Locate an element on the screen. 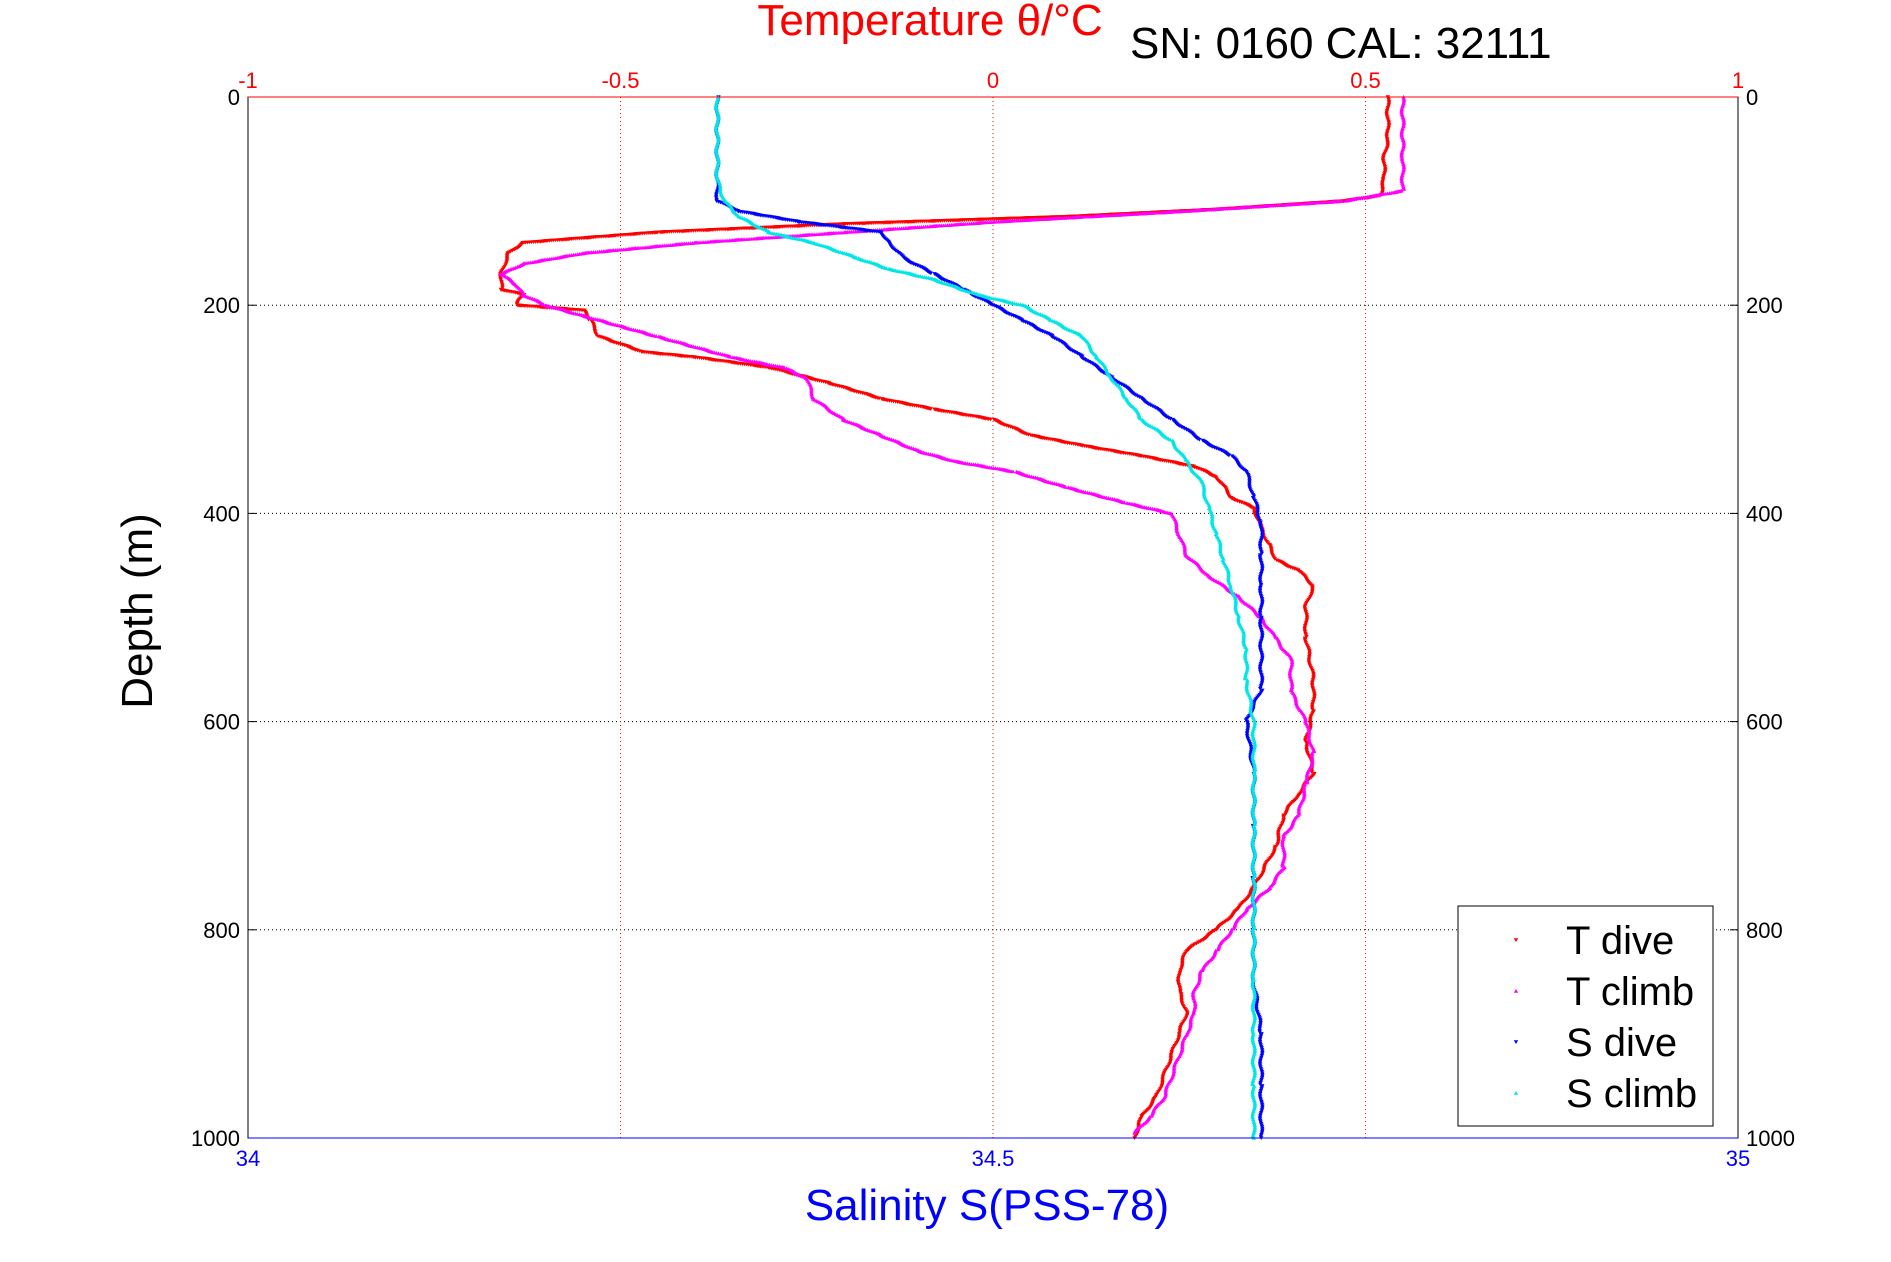 Image resolution: width=1891 pixels, height=1262 pixels. y-tick-label-right: 600 is located at coordinates (1764, 722).